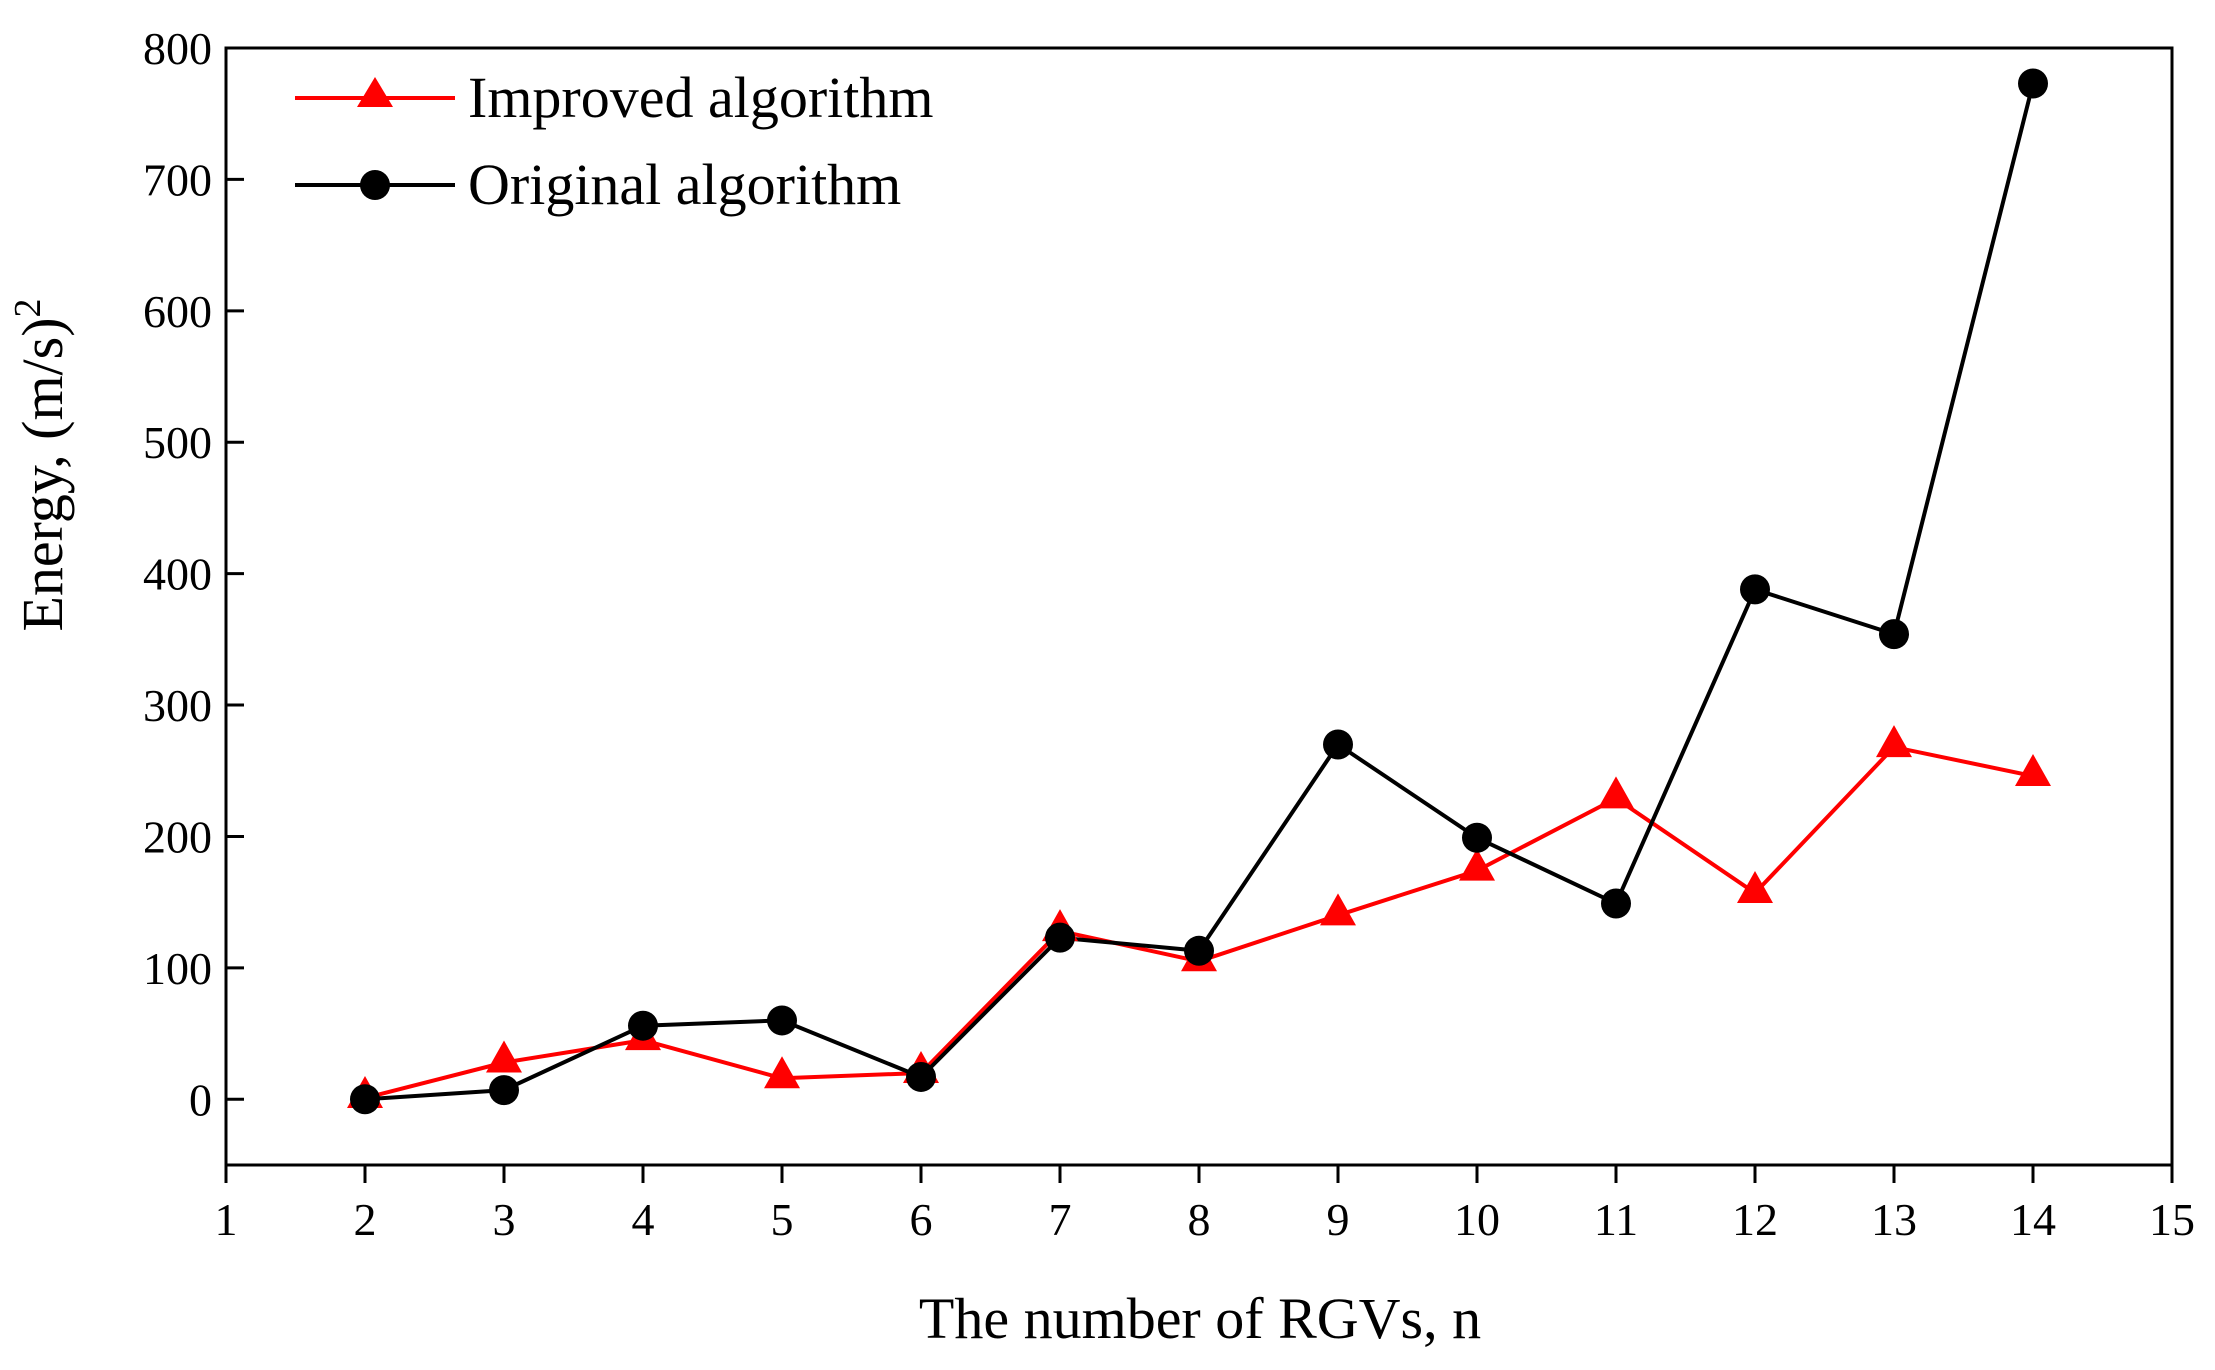 The height and width of the screenshot is (1370, 2215). I want to click on y-tick-label: 300, so click(177, 705).